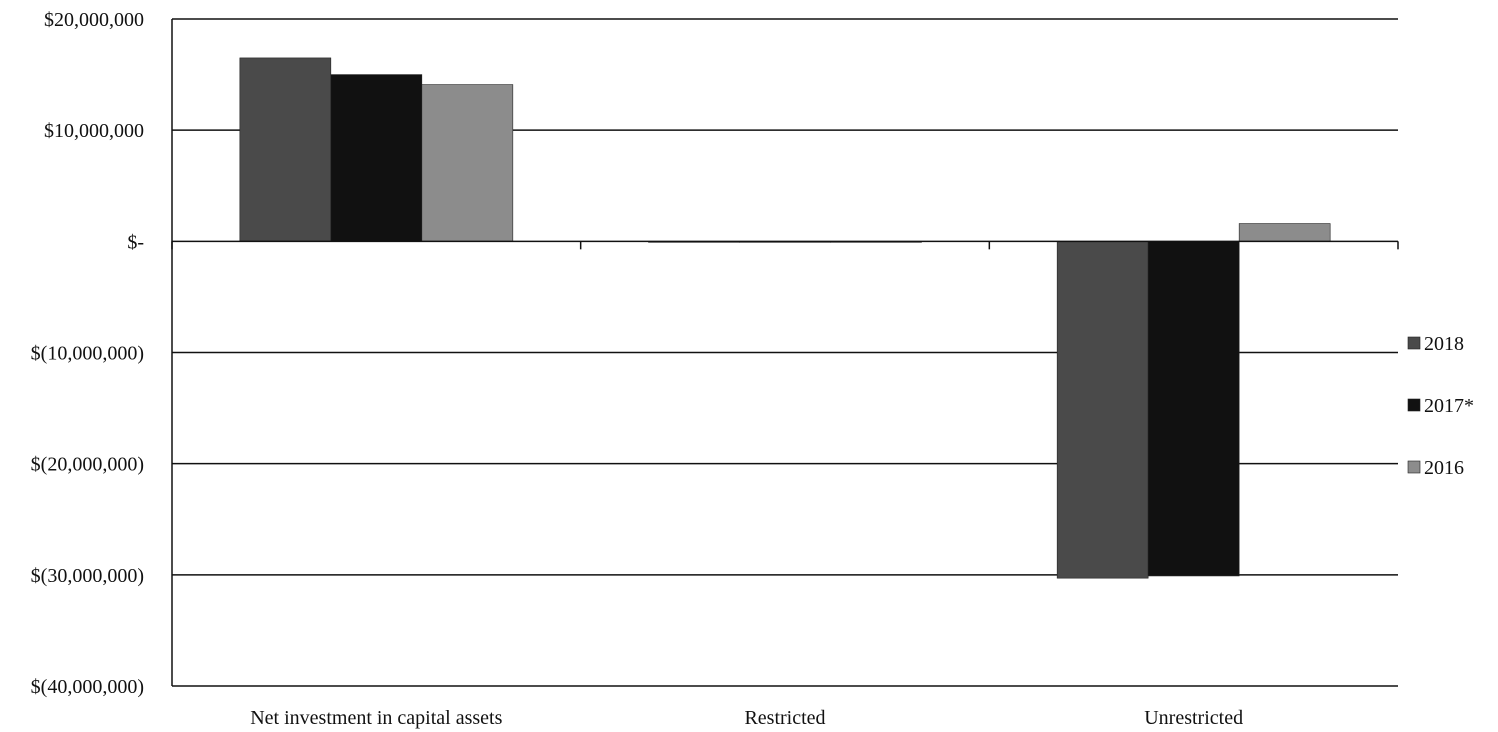 The width and height of the screenshot is (1498, 732). Describe the element at coordinates (1449, 406) in the screenshot. I see `legend-label: 2017*` at that location.